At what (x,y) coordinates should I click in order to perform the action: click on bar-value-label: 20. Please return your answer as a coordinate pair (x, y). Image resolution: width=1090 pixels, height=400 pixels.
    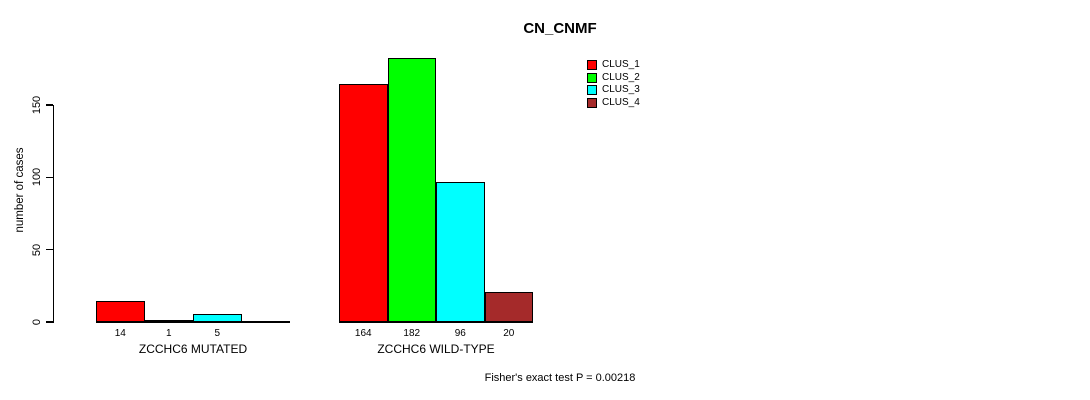
    Looking at the image, I should click on (509, 333).